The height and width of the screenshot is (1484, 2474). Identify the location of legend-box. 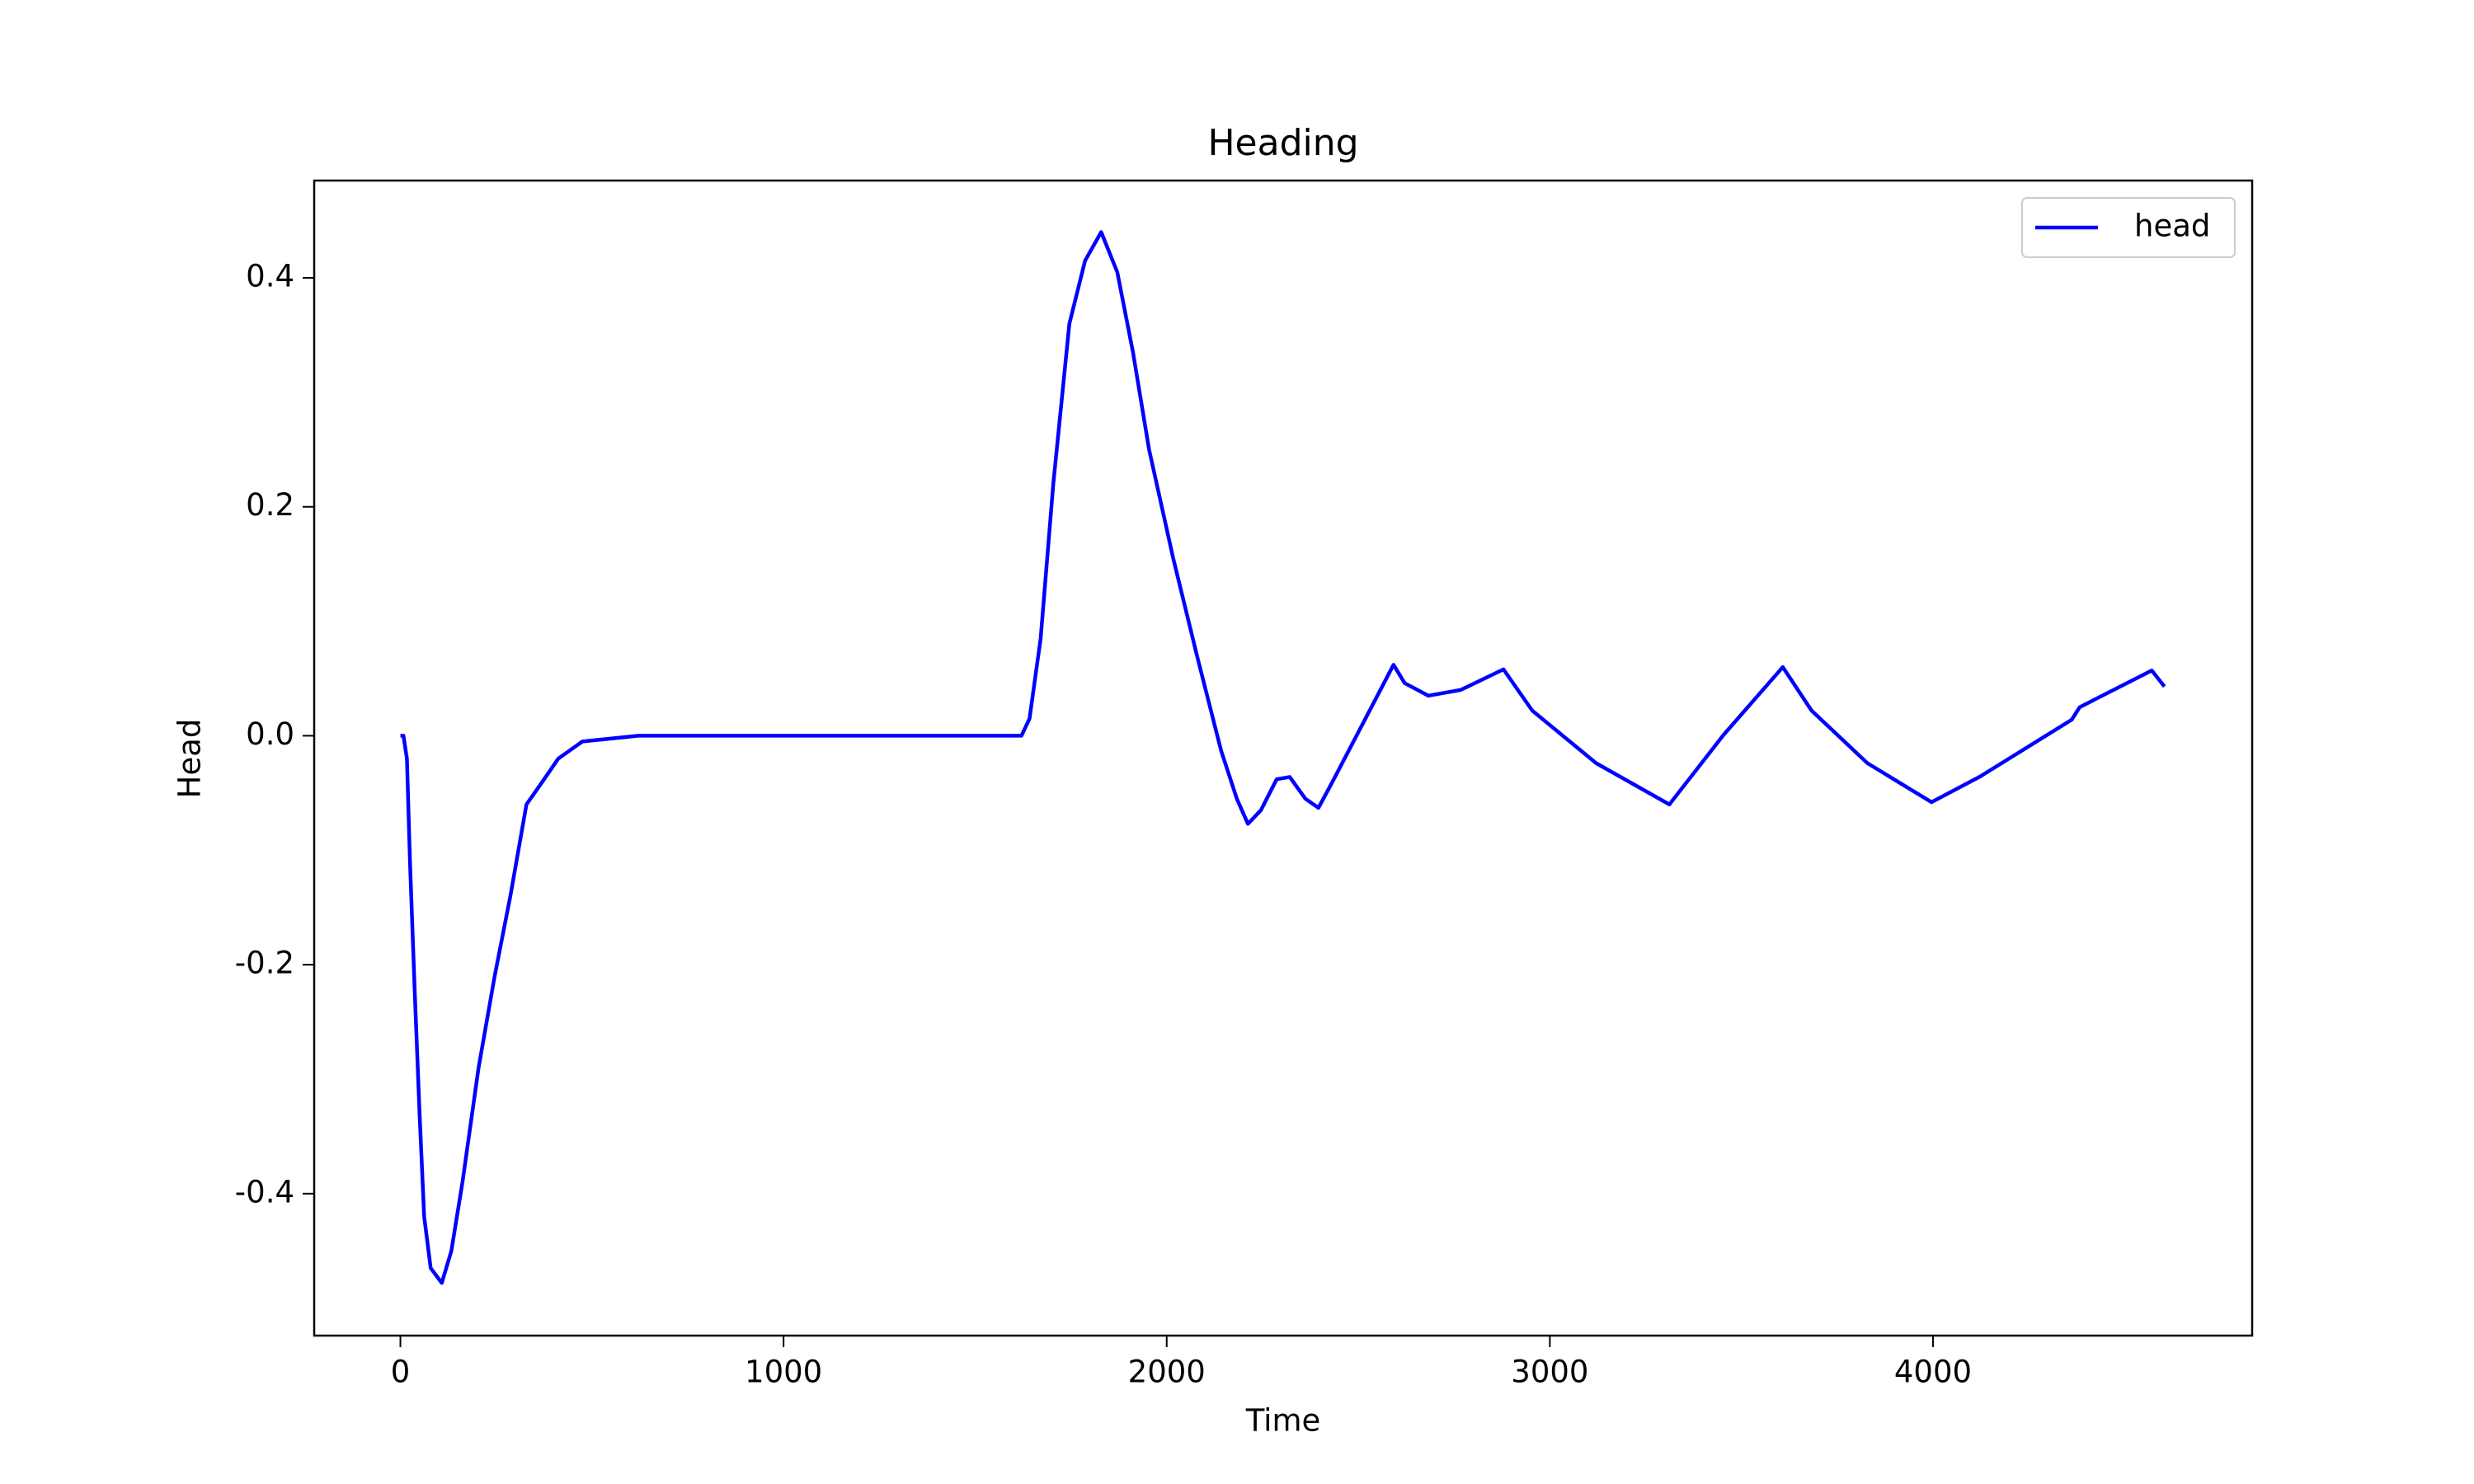
(2128, 228).